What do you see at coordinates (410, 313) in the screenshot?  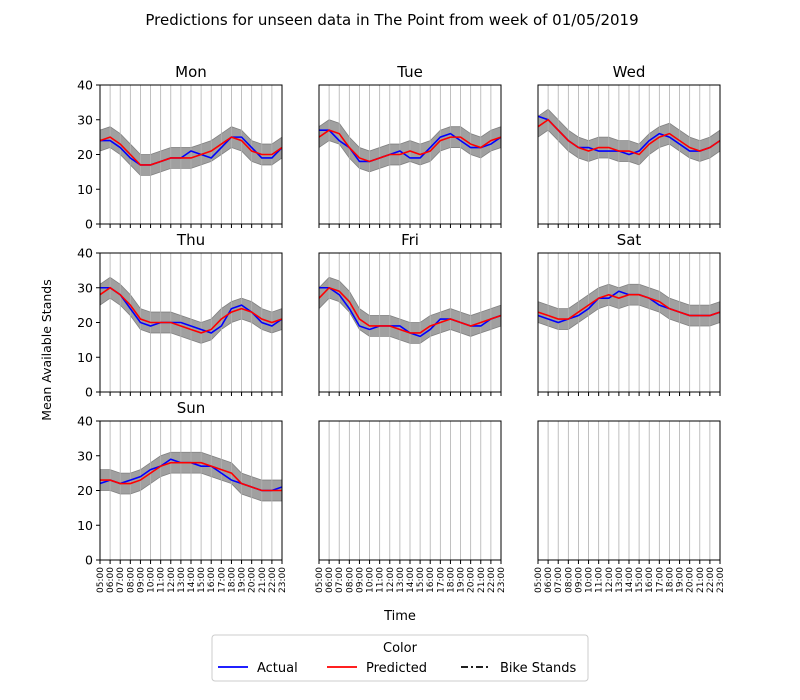 I see `panel: Fri` at bounding box center [410, 313].